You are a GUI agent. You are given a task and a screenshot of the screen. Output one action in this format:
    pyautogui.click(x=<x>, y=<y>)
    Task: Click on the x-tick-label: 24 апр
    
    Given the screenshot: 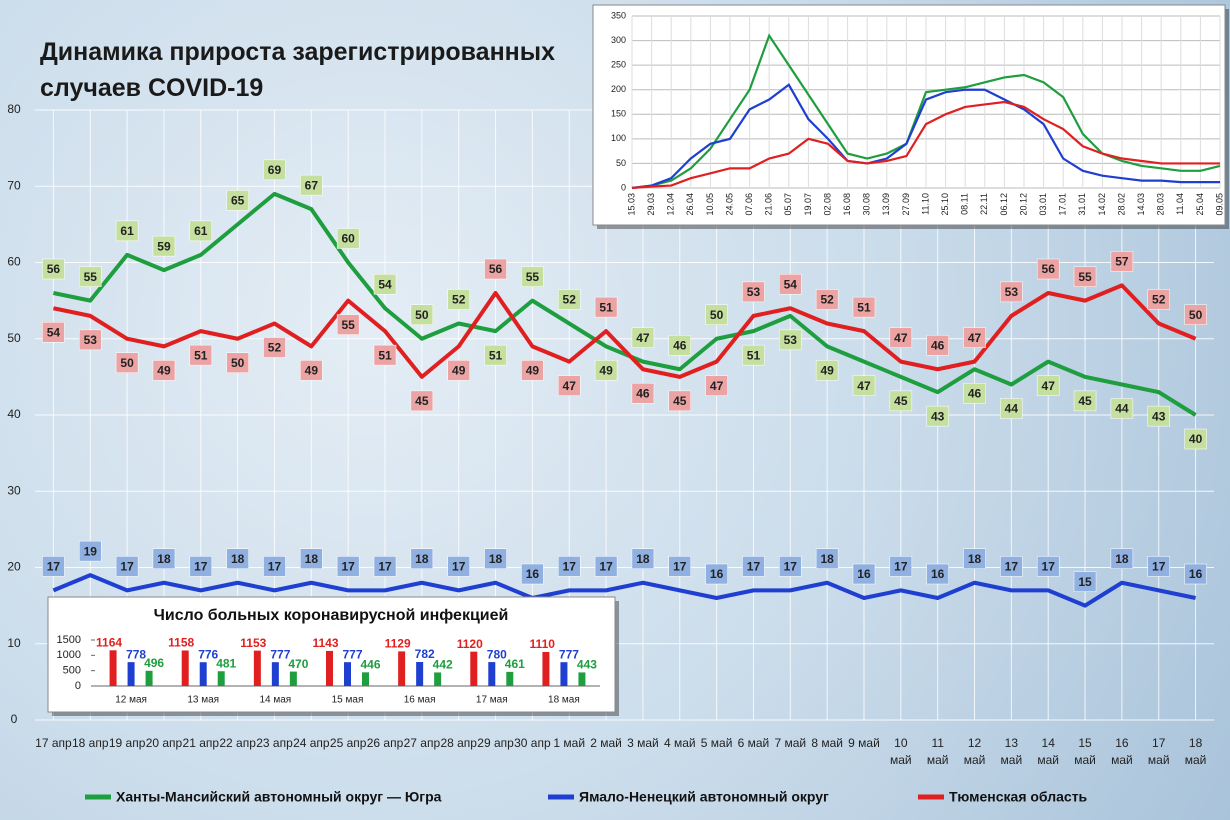 What is the action you would take?
    pyautogui.click(x=311, y=743)
    